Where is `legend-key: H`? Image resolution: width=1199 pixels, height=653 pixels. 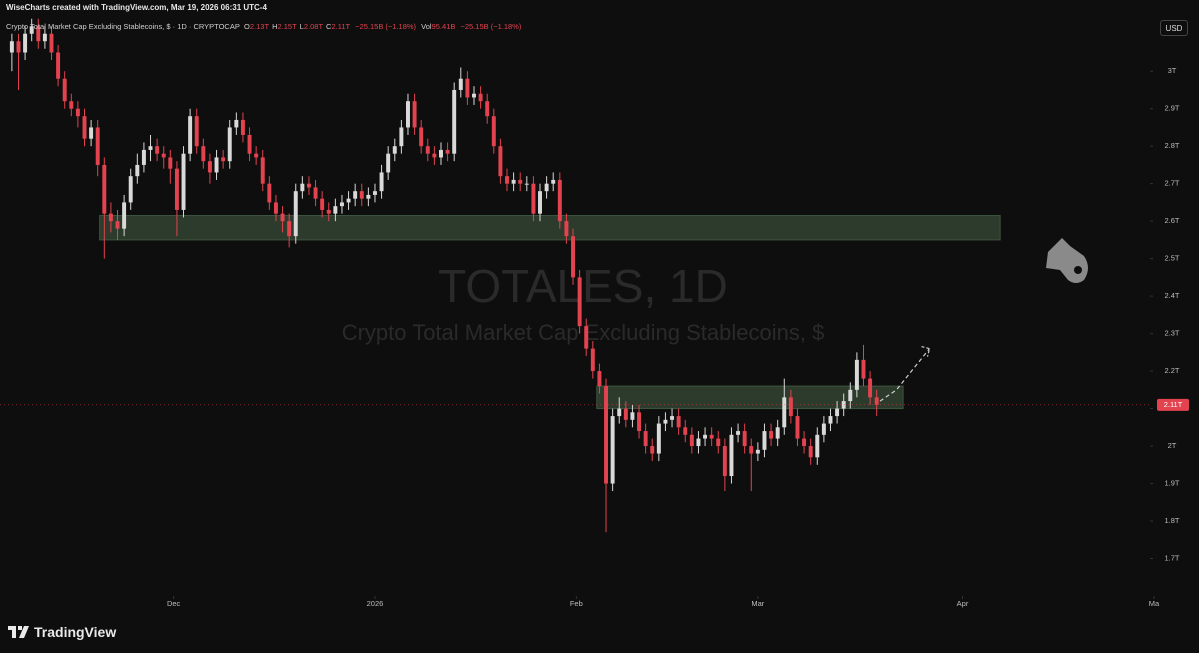
legend-key: H is located at coordinates (275, 26).